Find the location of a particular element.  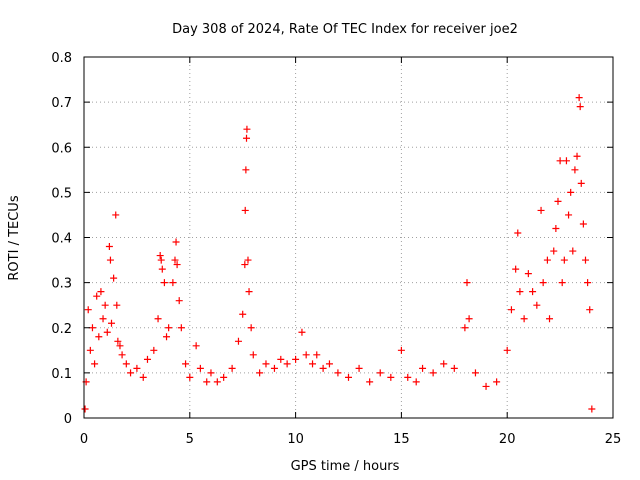

y-tick-label: 0.4 is located at coordinates (61, 239).